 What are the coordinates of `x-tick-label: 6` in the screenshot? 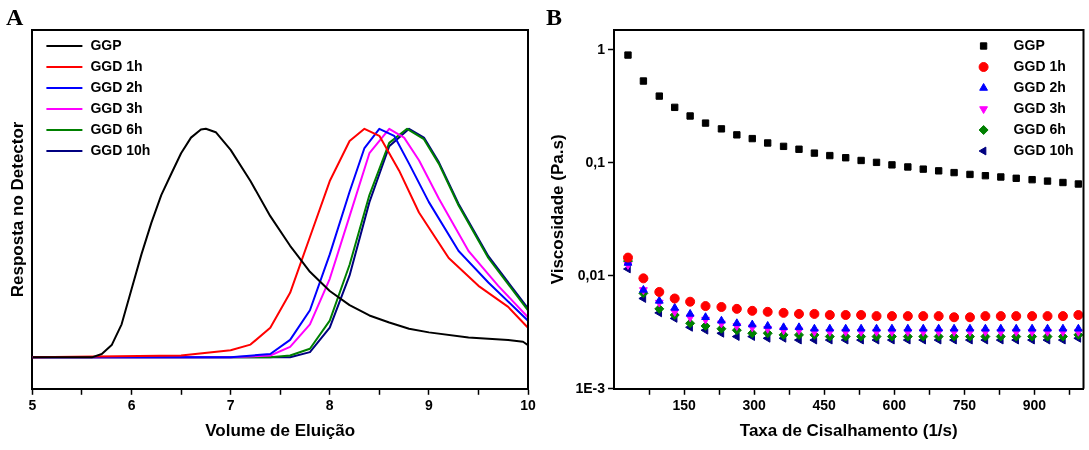 It's located at (131, 405).